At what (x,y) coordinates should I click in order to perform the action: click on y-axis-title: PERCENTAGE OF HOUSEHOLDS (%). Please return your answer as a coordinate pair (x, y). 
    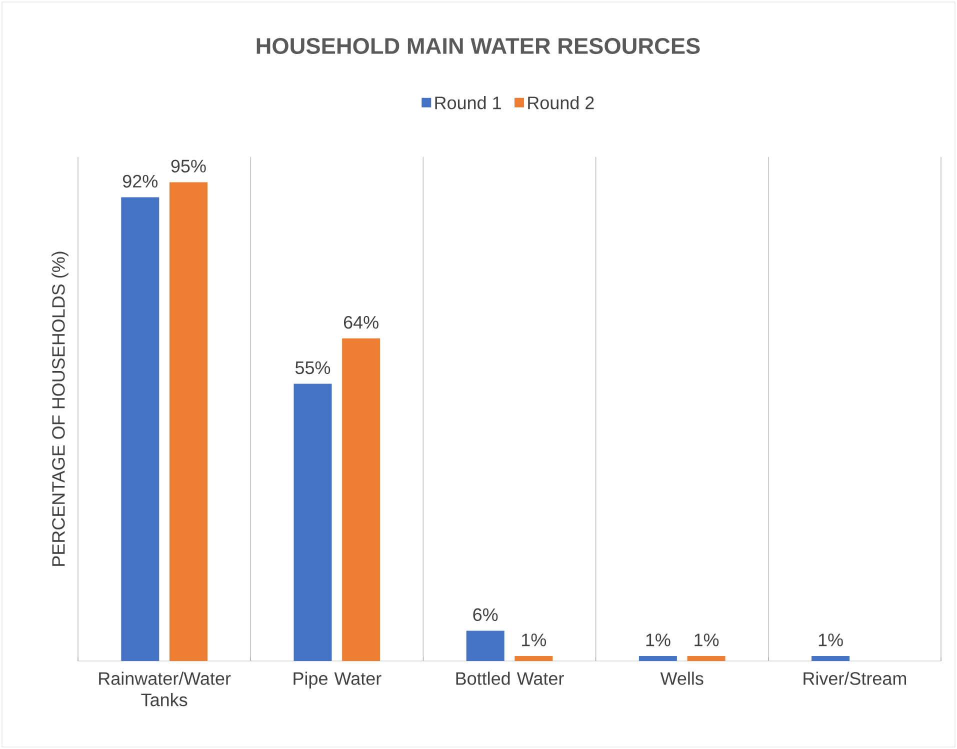
    Looking at the image, I should click on (60, 409).